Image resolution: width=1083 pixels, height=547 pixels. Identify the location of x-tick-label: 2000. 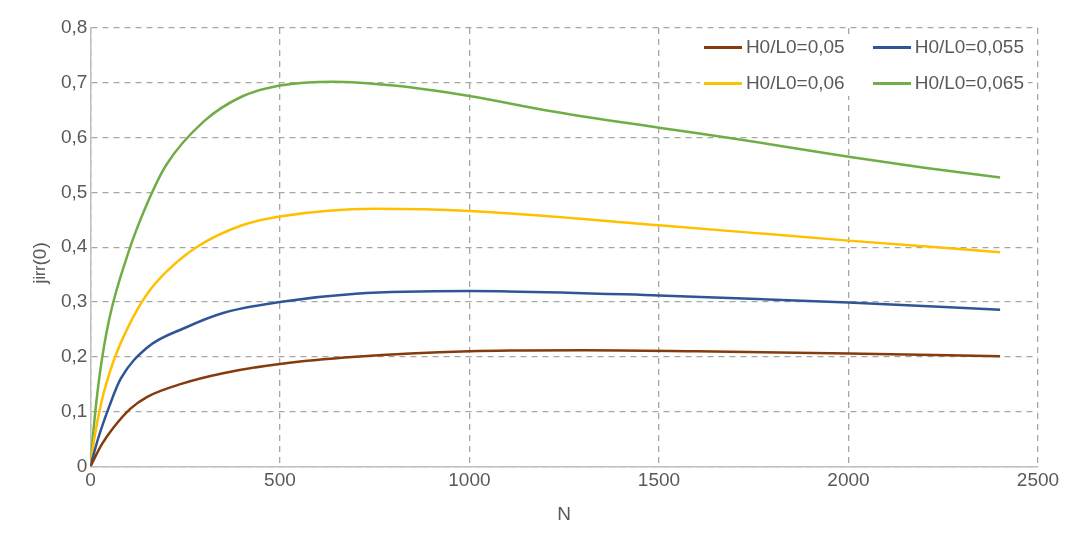
(848, 480).